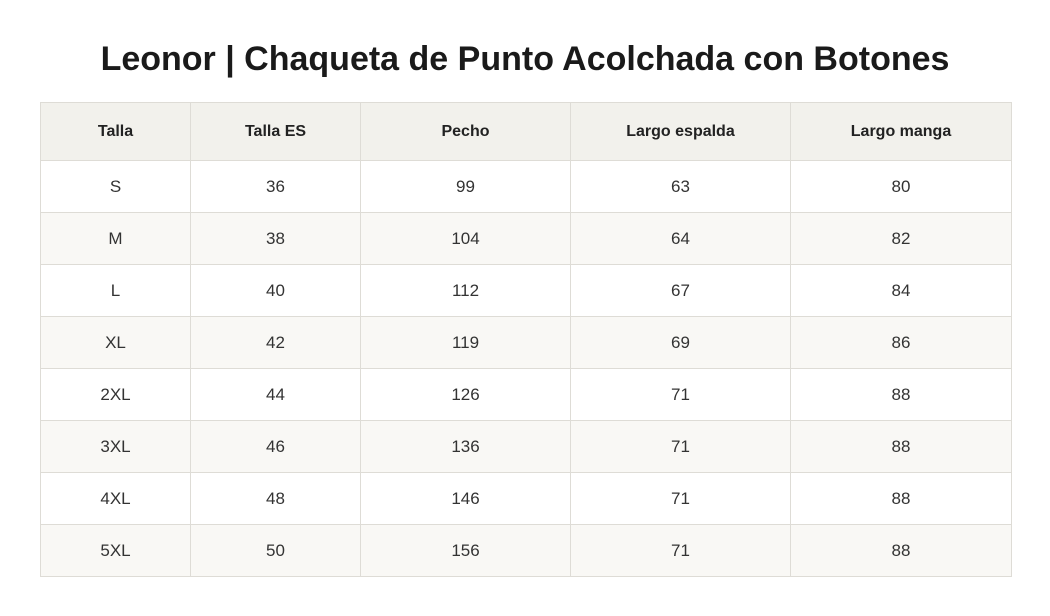  What do you see at coordinates (115, 550) in the screenshot?
I see `table-cell: 5XL` at bounding box center [115, 550].